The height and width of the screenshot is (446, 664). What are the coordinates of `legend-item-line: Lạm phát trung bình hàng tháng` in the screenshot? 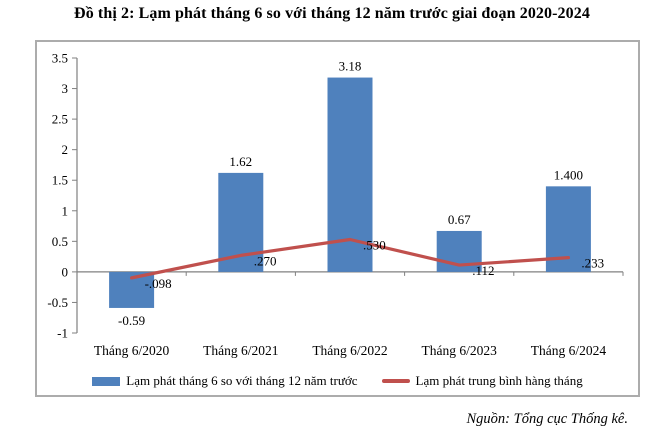 It's located at (482, 381).